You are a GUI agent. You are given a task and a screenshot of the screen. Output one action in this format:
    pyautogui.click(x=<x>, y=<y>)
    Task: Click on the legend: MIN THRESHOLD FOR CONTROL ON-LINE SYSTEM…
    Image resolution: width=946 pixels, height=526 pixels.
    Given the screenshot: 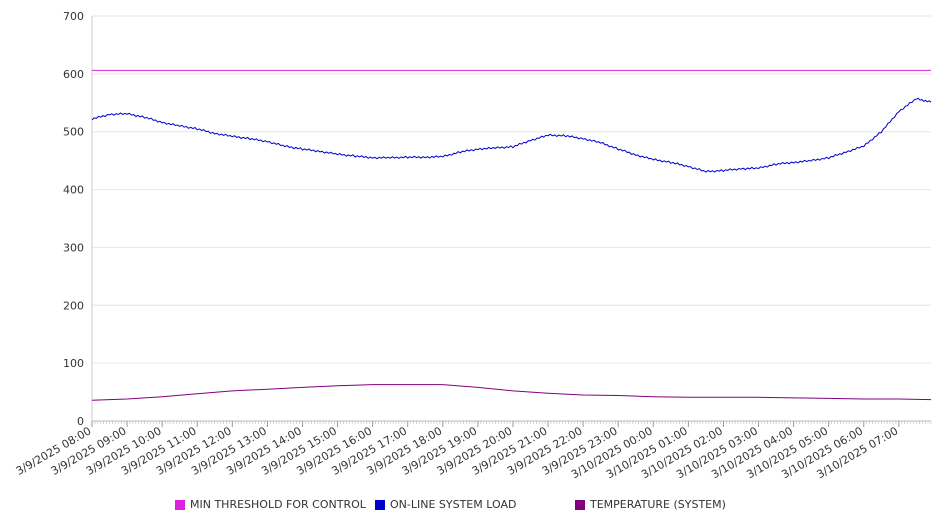 What is the action you would take?
    pyautogui.click(x=473, y=506)
    